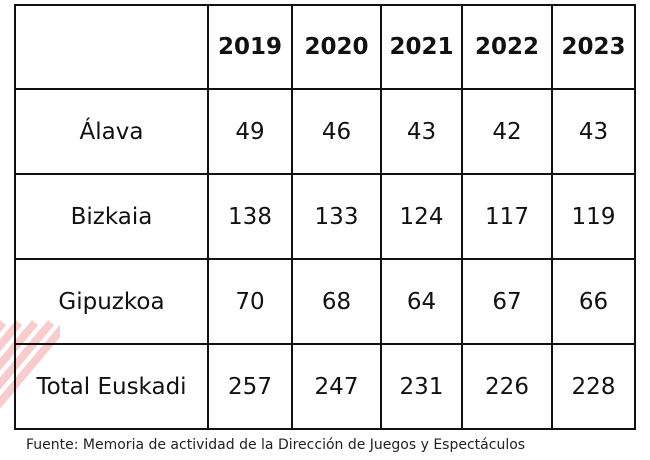 This screenshot has width=650, height=460. Describe the element at coordinates (421, 386) in the screenshot. I see `table-cell: 231` at that location.